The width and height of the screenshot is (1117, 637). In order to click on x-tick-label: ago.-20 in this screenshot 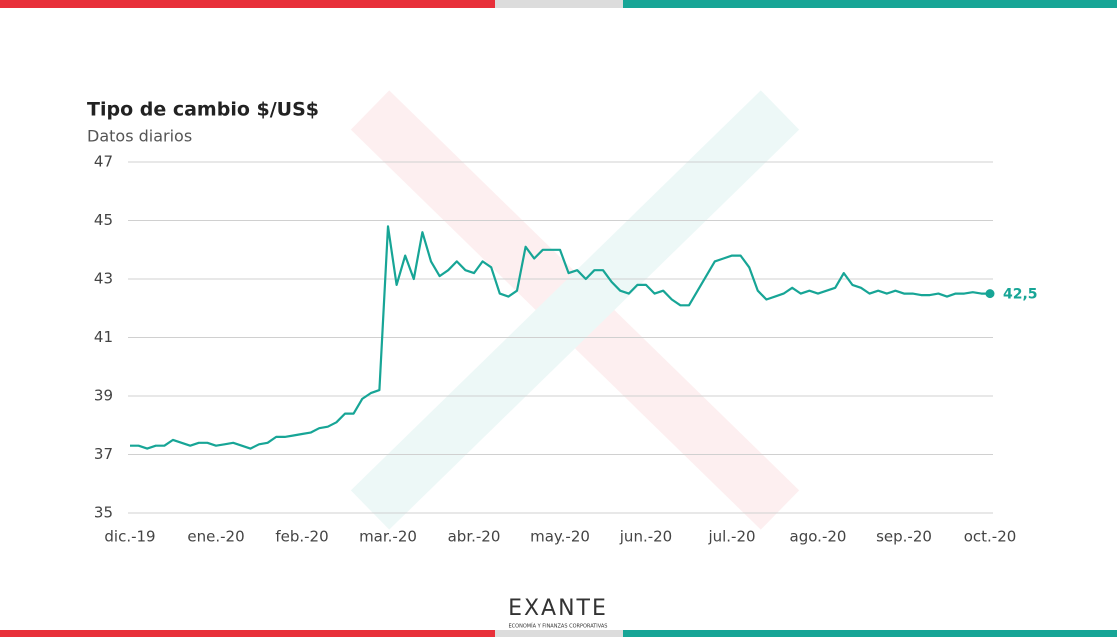, I will do `click(818, 537)`.